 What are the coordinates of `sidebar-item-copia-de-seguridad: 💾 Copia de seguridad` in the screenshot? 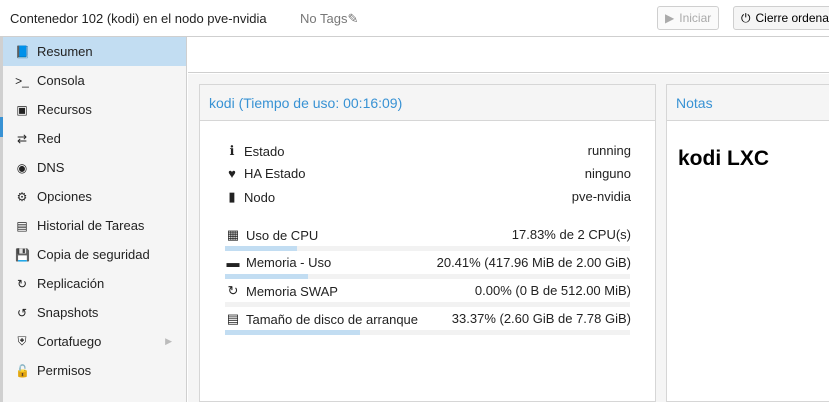 It's located at (94, 254).